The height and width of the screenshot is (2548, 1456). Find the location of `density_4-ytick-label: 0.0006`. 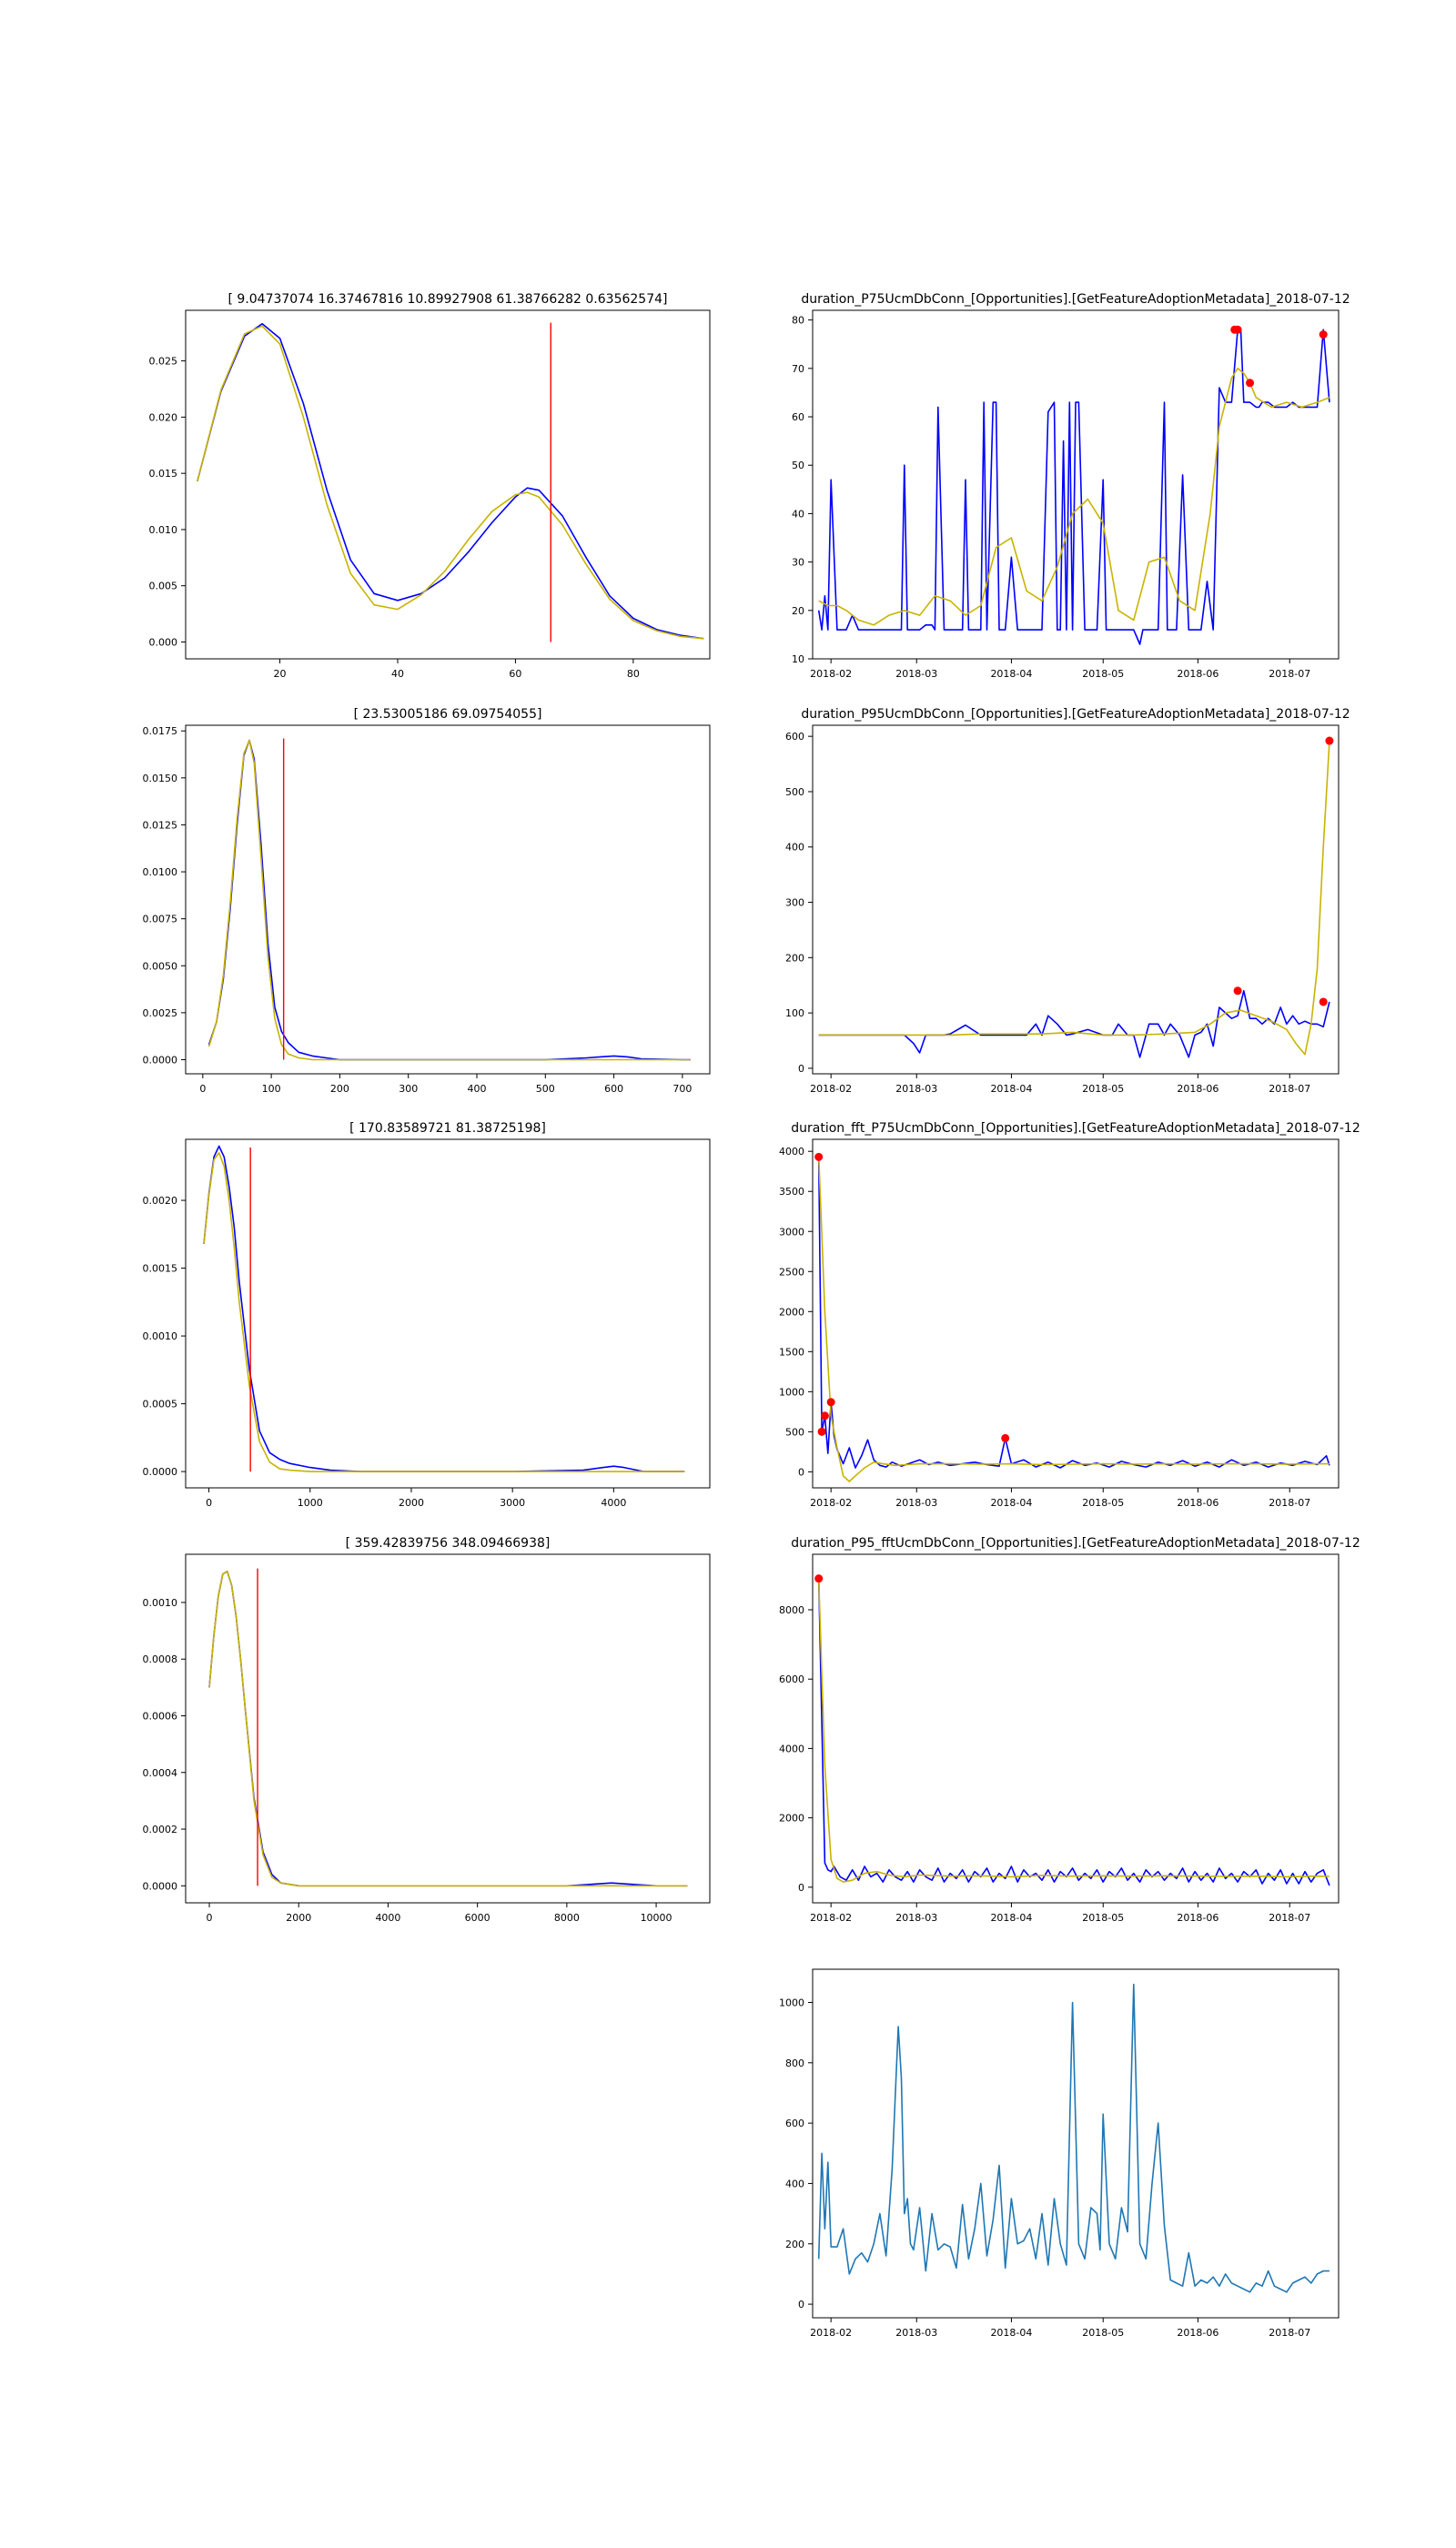

density_4-ytick-label: 0.0006 is located at coordinates (161, 1716).